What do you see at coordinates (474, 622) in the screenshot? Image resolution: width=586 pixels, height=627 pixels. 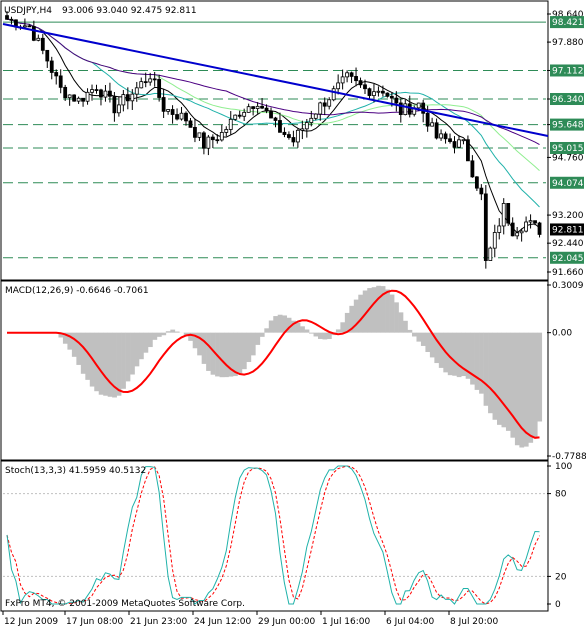 I see `time-tick-label: 8 Jul 20:00` at bounding box center [474, 622].